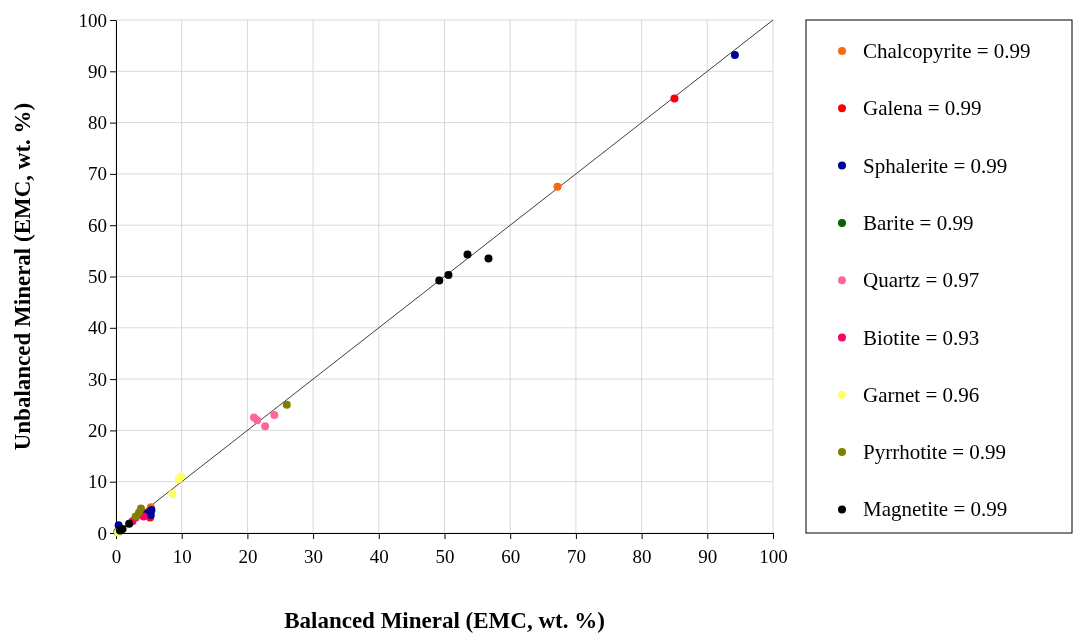  Describe the element at coordinates (97, 430) in the screenshot. I see `y-tick-label: 20` at that location.